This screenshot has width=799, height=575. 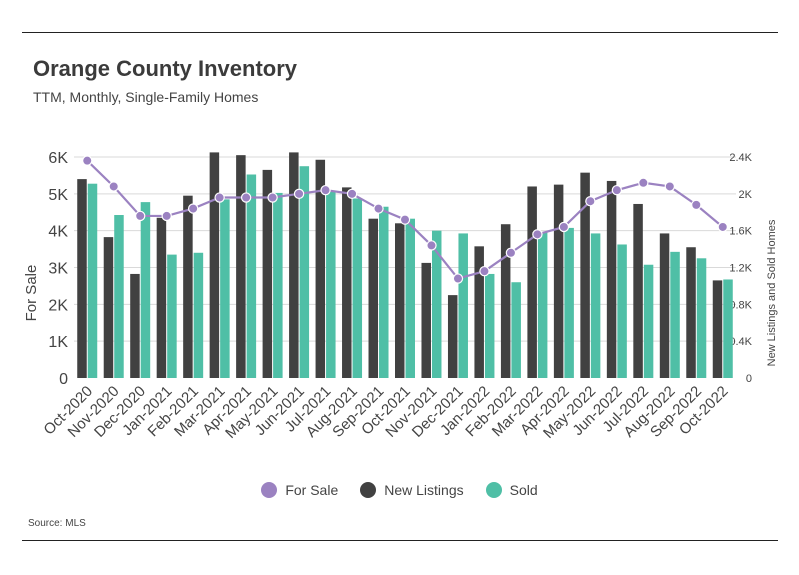 I want to click on legend-label-for-sale: For Sale, so click(x=312, y=490).